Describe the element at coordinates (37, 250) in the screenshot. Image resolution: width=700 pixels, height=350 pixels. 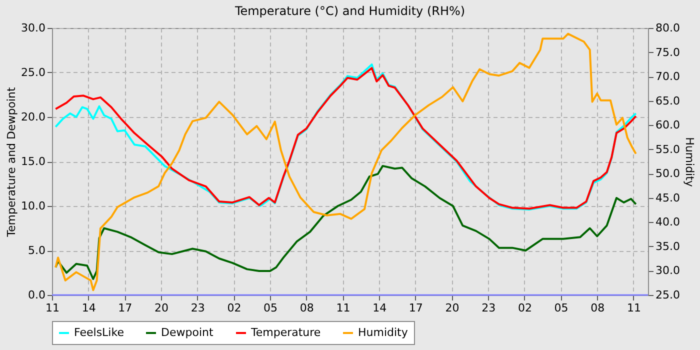
I see `y-tick-label: 5.0` at that location.